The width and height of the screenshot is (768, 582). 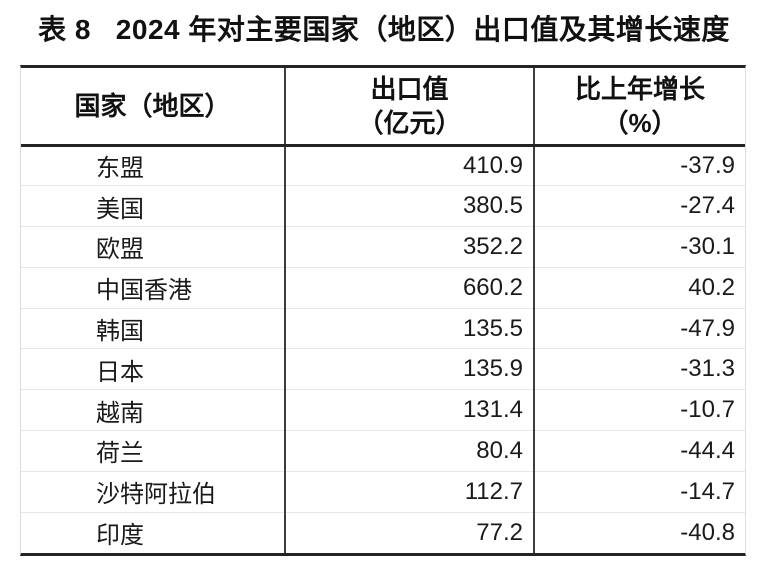 I want to click on region-cell: 东盟, so click(x=153, y=165).